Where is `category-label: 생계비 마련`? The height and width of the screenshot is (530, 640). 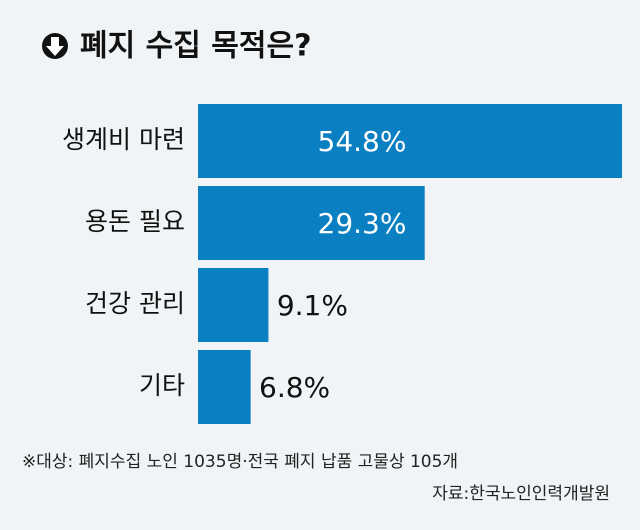
category-label: 생계비 마련 is located at coordinates (123, 139).